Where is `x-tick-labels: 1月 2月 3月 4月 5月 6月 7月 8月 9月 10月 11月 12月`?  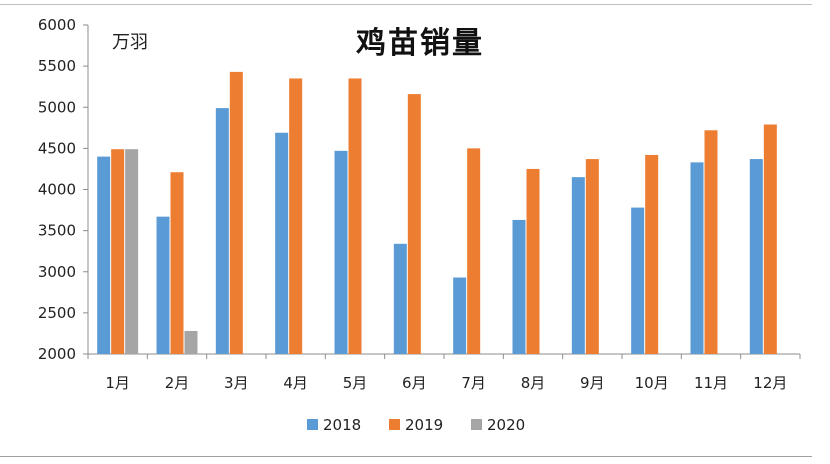
x-tick-labels: 1月 2月 3月 4月 5月 6月 7月 8月 9月 10月 11月 12月 is located at coordinates (446, 383).